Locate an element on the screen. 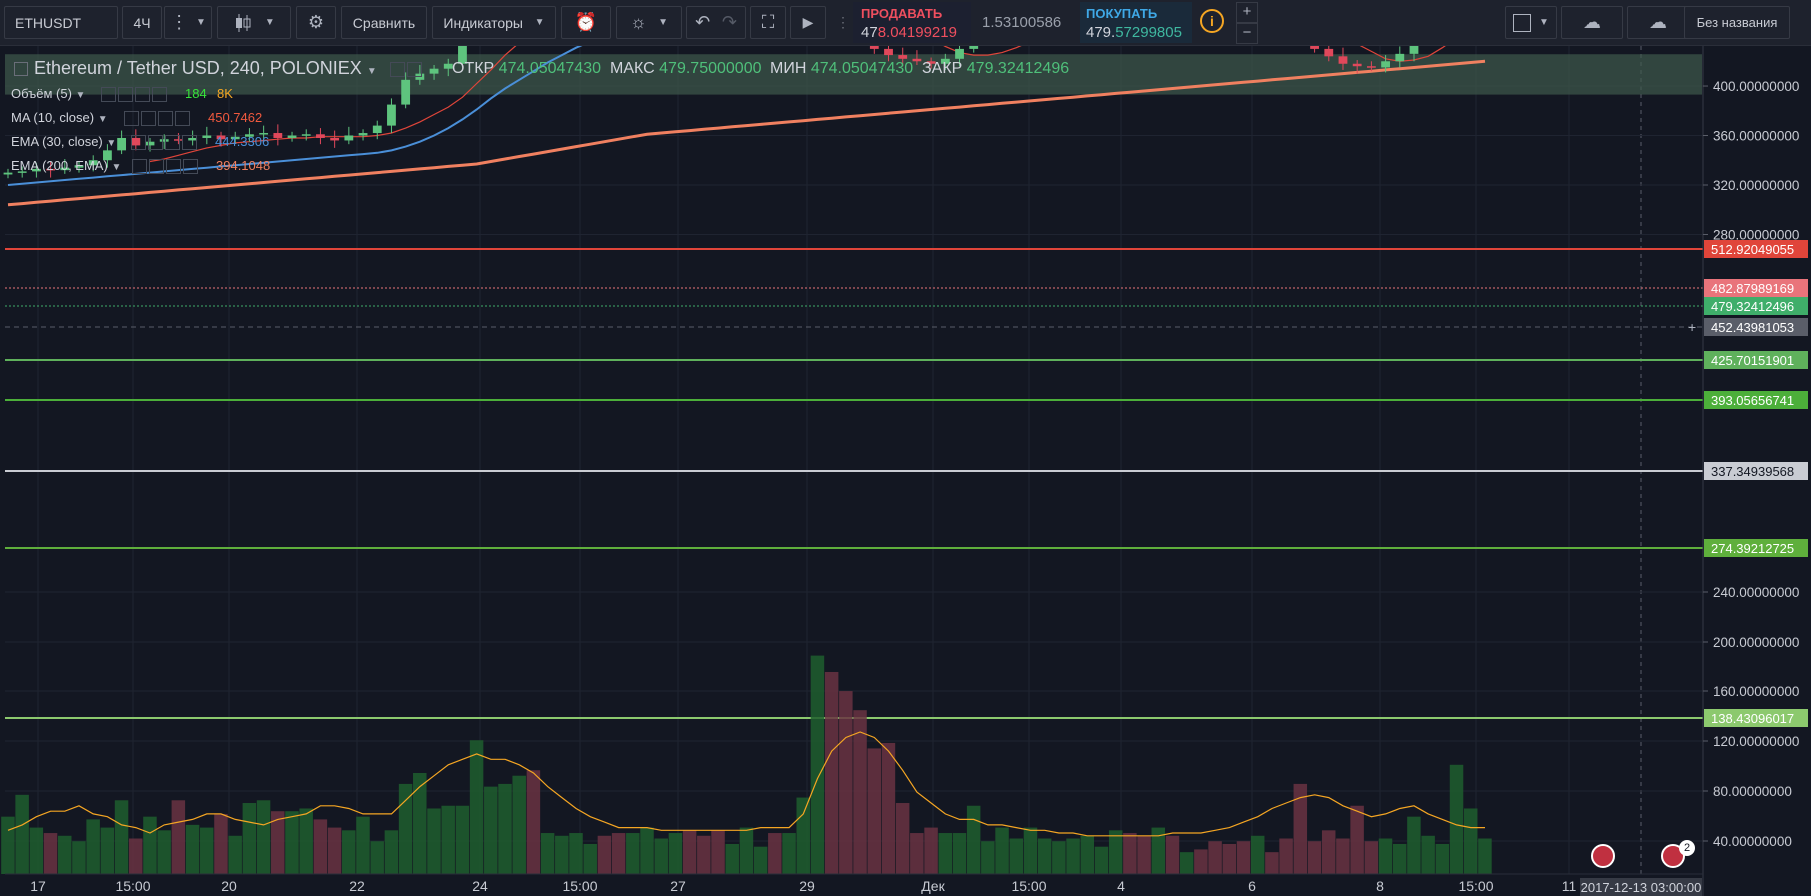 The height and width of the screenshot is (896, 1811). indicator-name: EMA (30, close) is located at coordinates (57, 141).